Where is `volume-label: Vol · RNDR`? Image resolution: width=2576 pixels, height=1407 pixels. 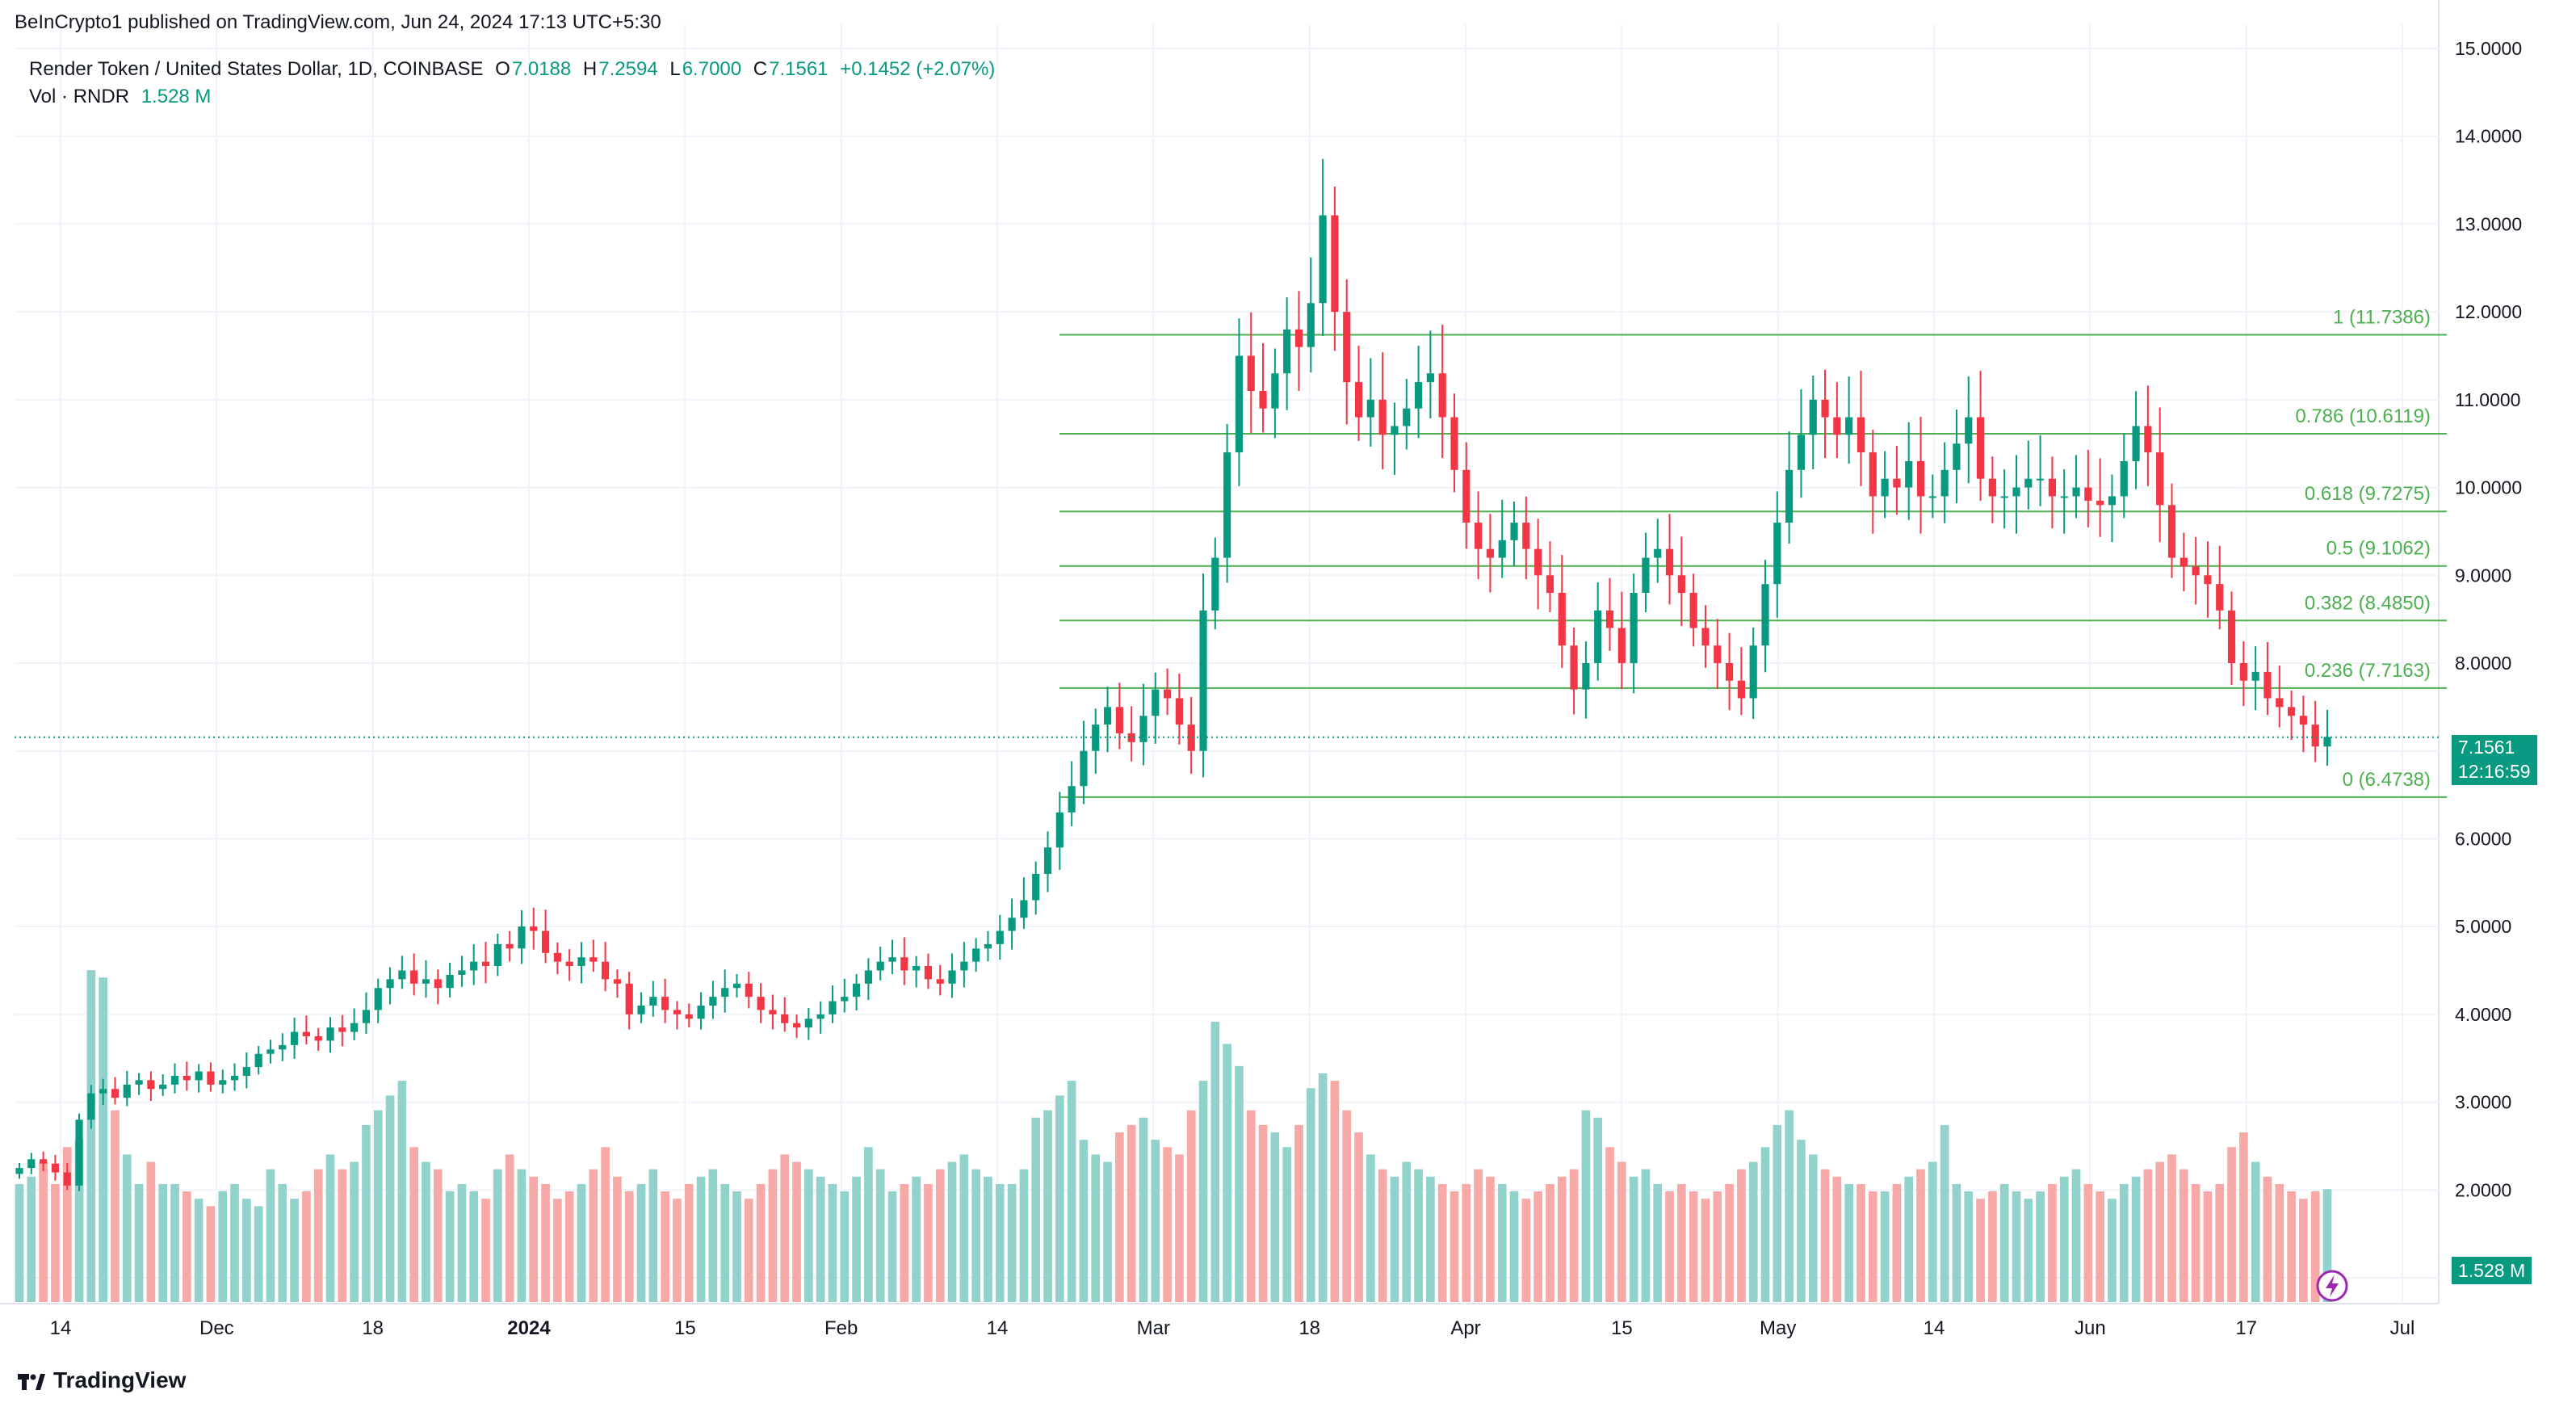 volume-label: Vol · RNDR is located at coordinates (79, 96).